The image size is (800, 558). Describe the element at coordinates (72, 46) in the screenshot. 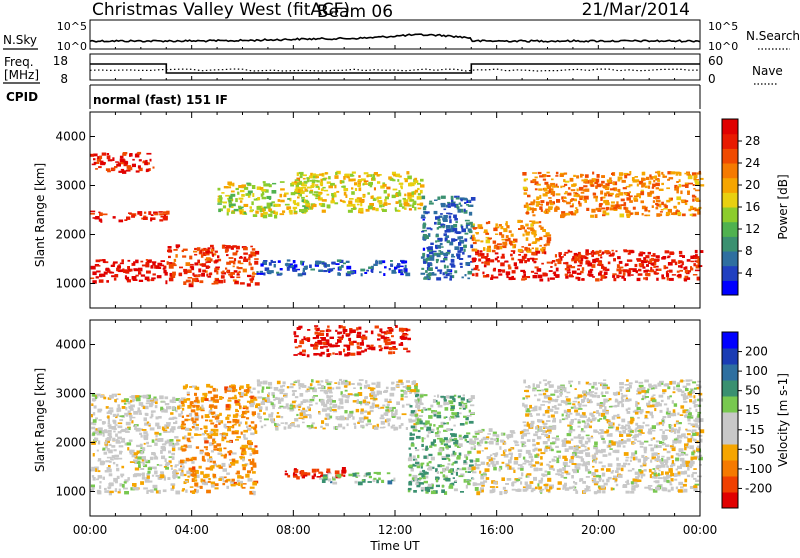

I see `nsky-tick-low: 10^0` at that location.